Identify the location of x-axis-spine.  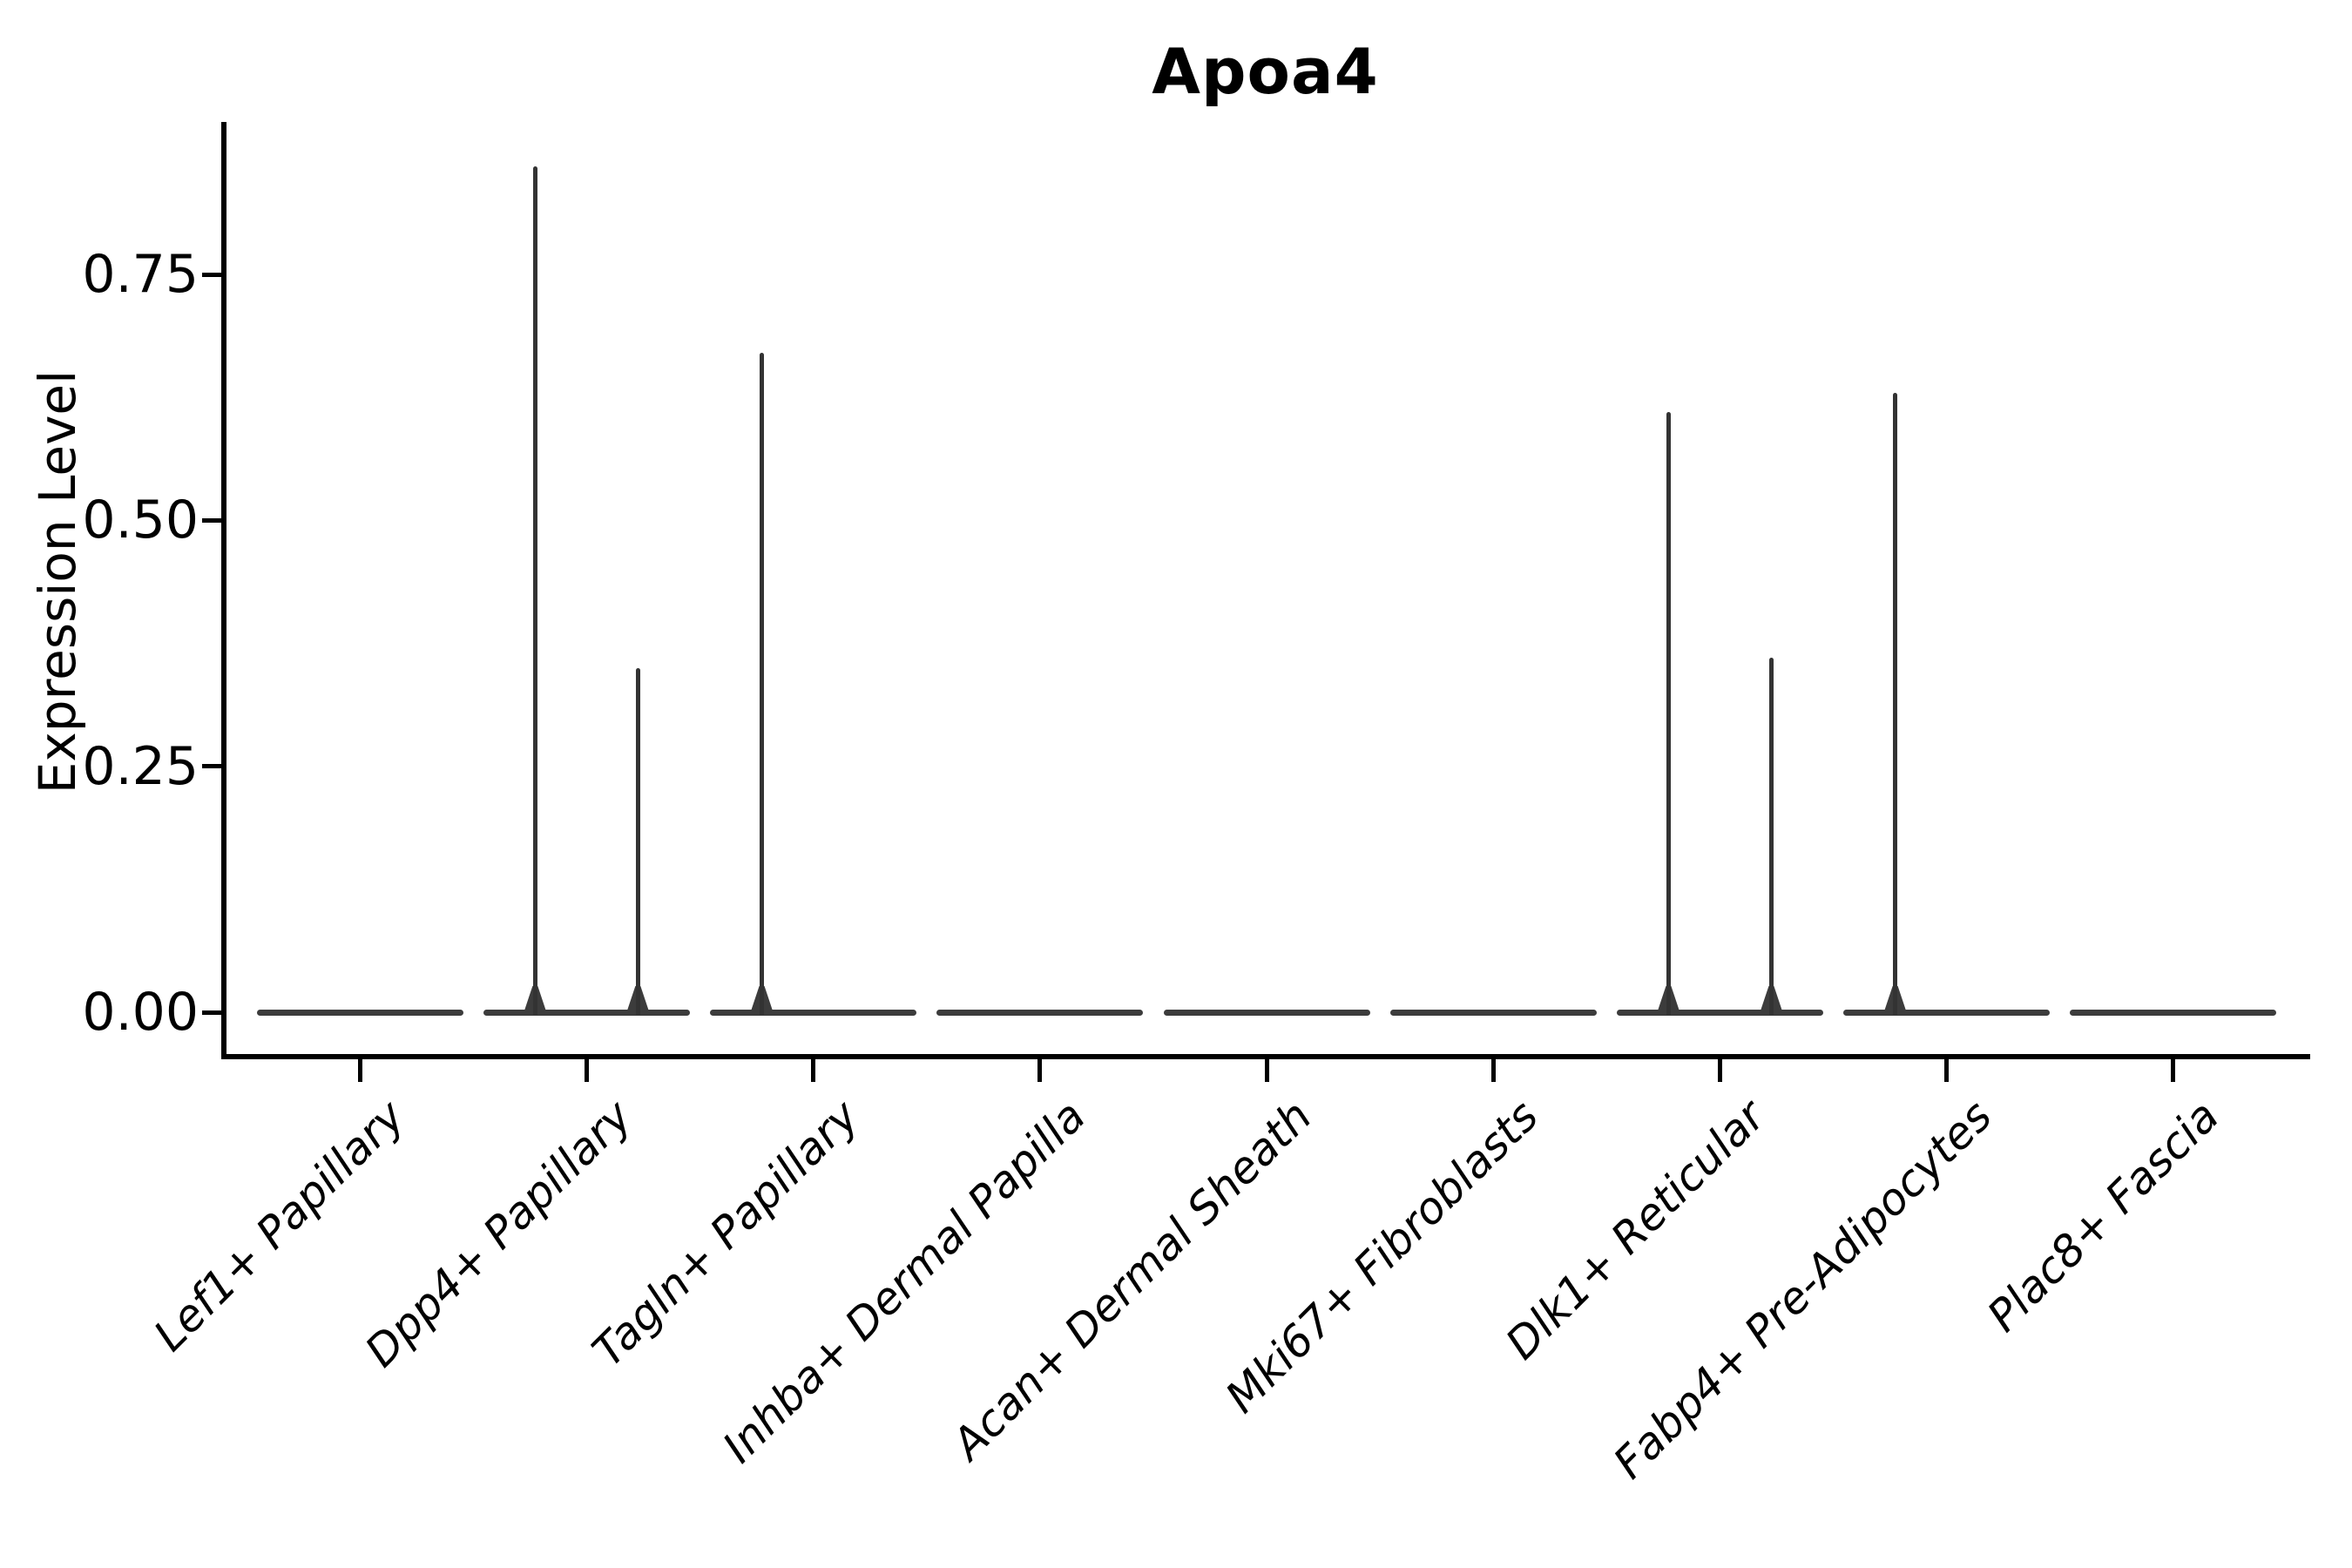
(1265, 1056).